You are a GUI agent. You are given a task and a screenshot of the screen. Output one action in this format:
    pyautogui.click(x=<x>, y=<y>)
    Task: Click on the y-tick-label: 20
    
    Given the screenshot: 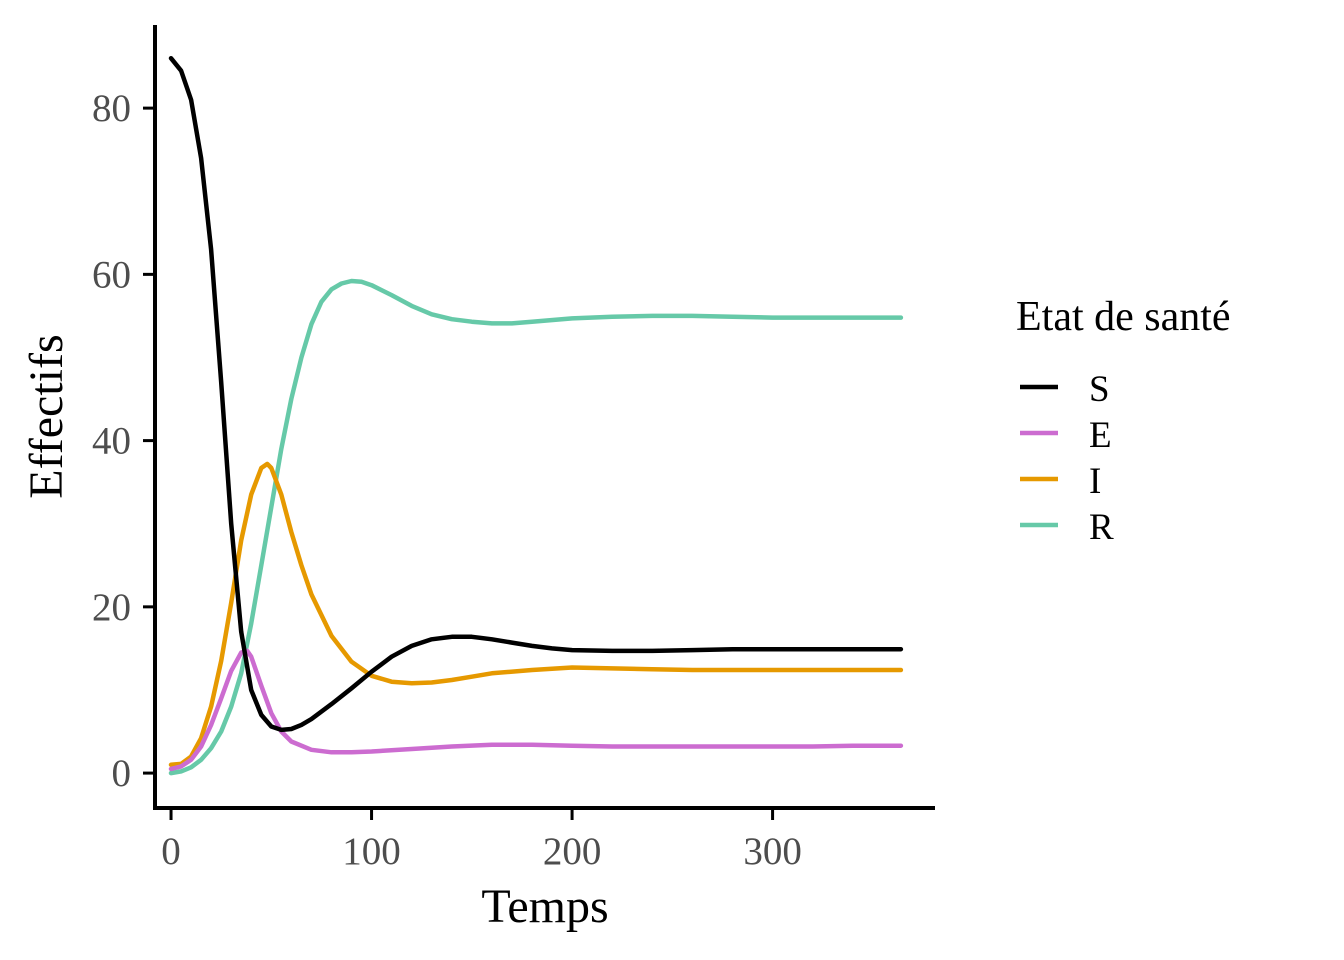 What is the action you would take?
    pyautogui.click(x=111, y=607)
    